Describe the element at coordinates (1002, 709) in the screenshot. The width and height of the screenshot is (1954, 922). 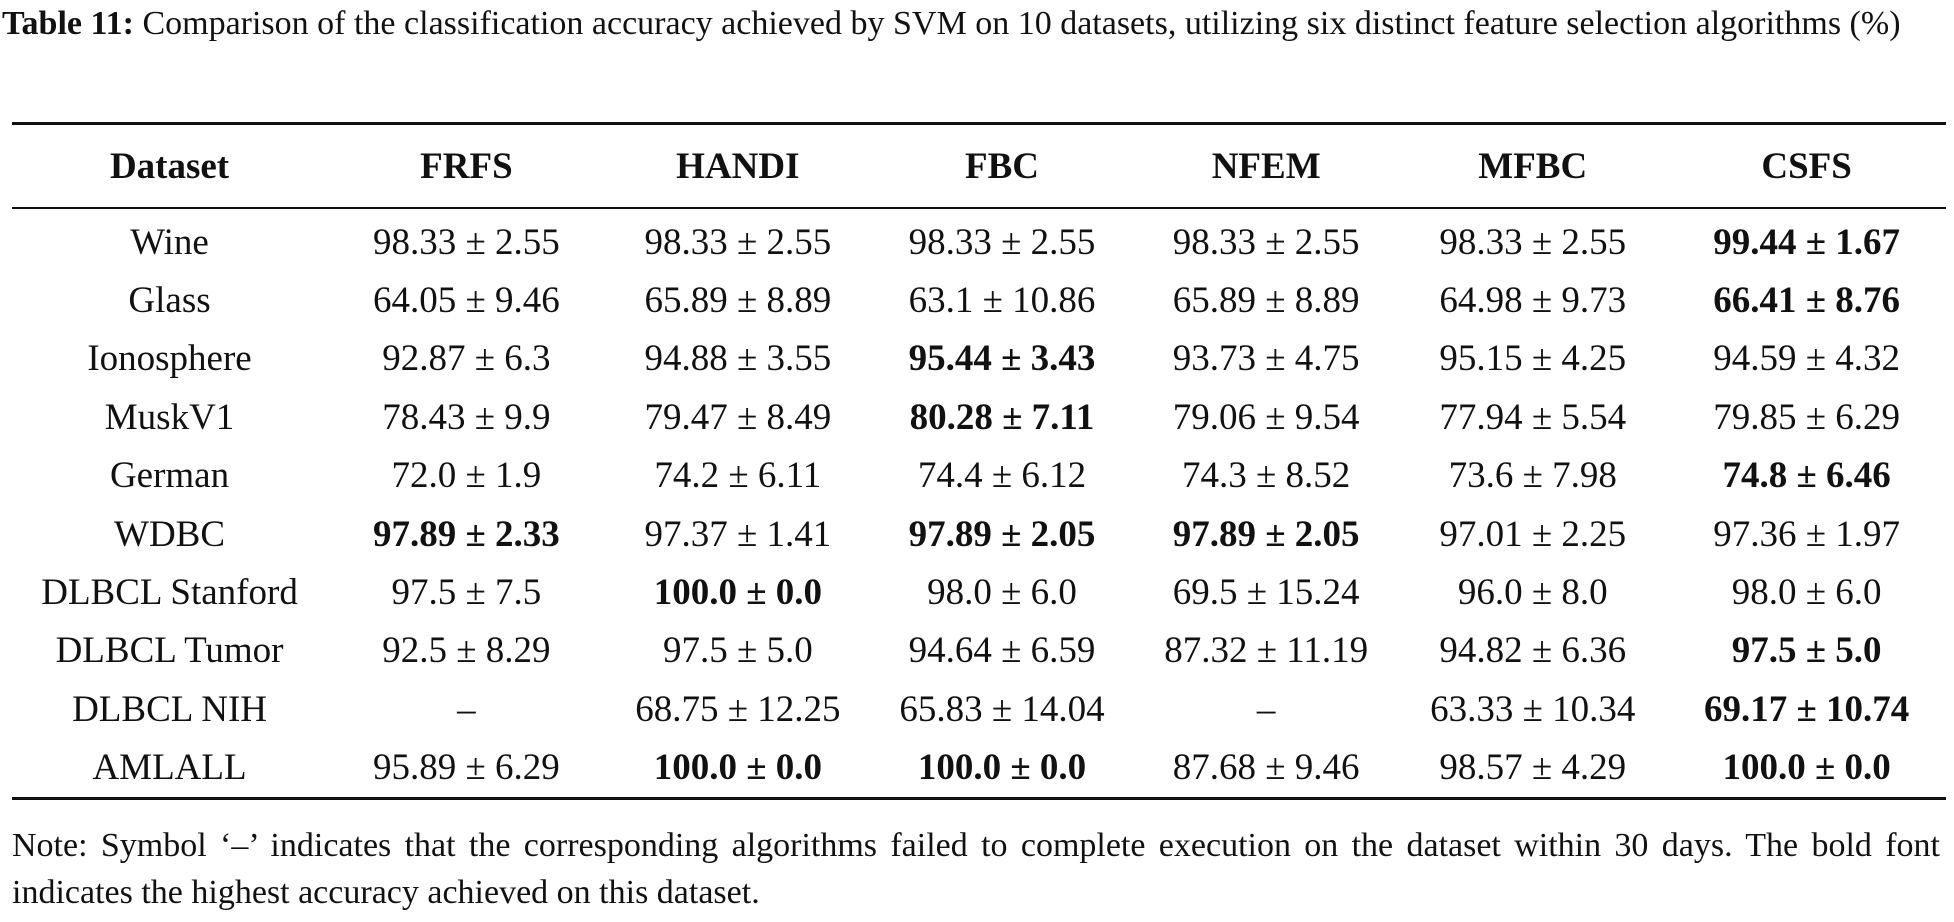
I see `accuracy-cell: 65.83 ± 14.04` at that location.